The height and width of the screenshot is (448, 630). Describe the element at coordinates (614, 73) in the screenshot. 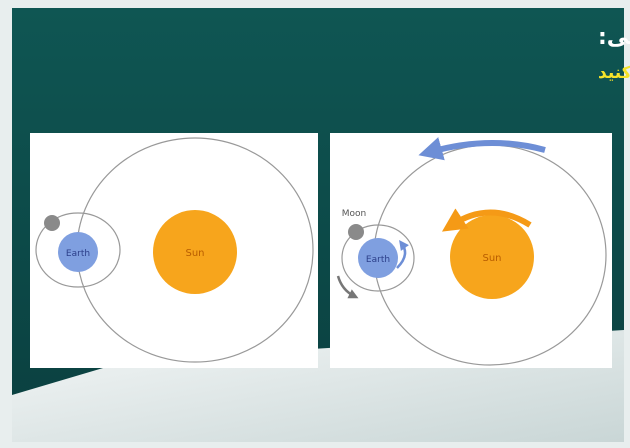

I see `subtitle: جهت چرخش زمین، ماه و خورشید را مشخص کنید` at that location.